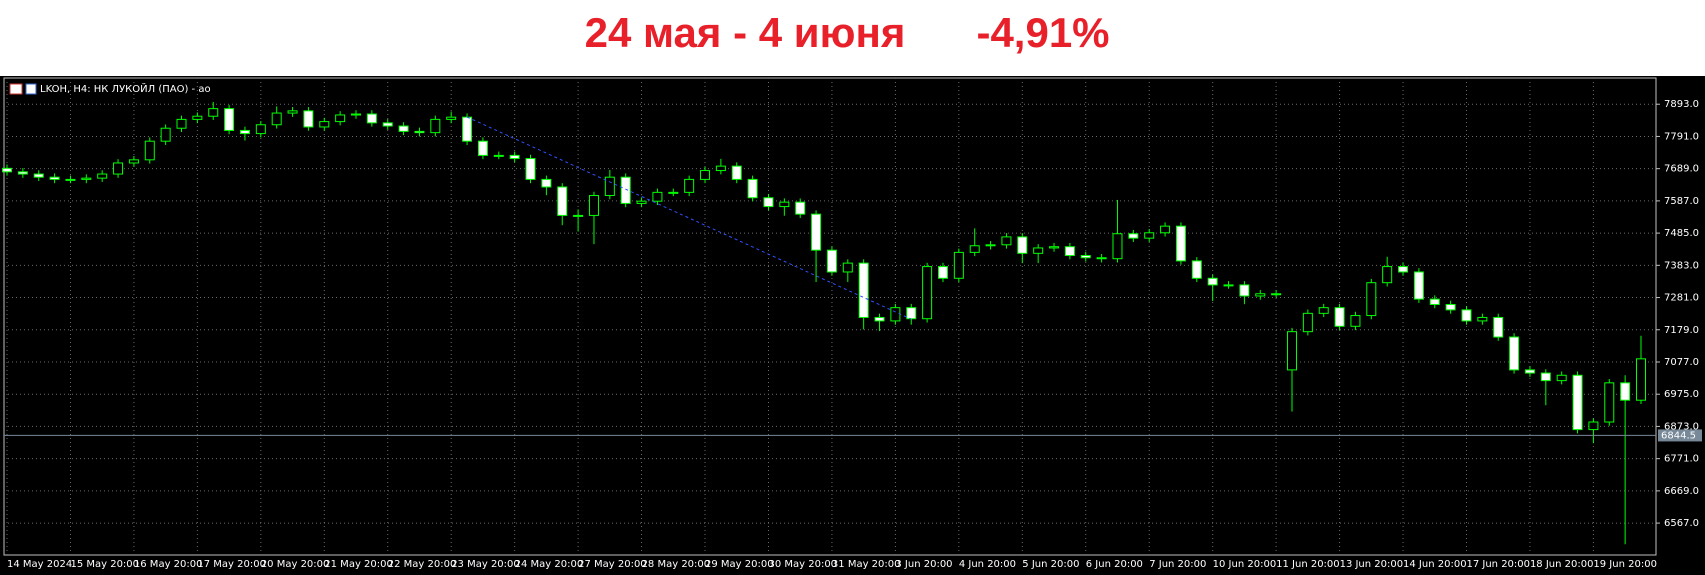 The width and height of the screenshot is (1705, 575). Describe the element at coordinates (16, 89) in the screenshot. I see `icon` at that location.